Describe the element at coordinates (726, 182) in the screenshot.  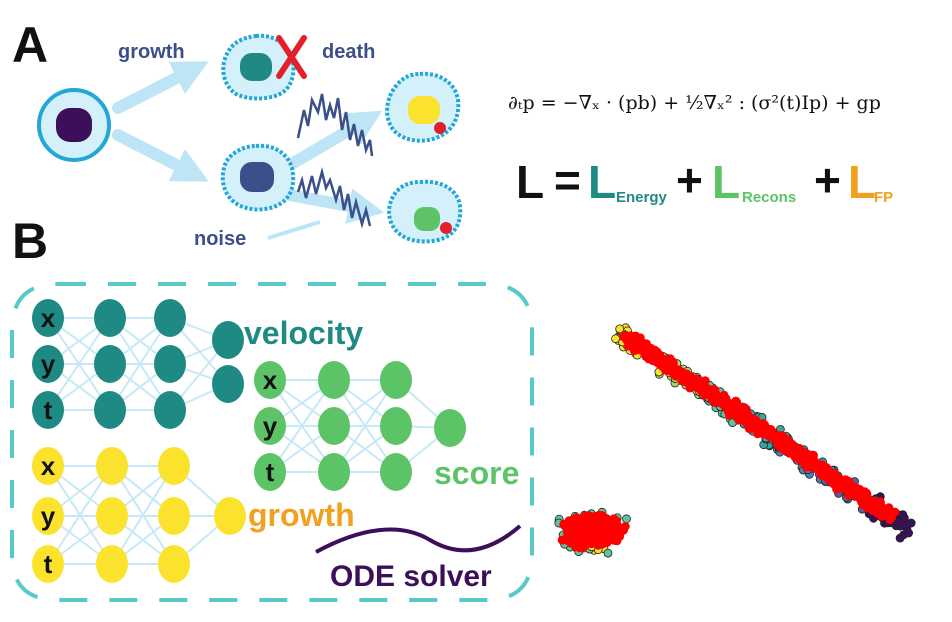
I see `loss-term-recons: L` at that location.